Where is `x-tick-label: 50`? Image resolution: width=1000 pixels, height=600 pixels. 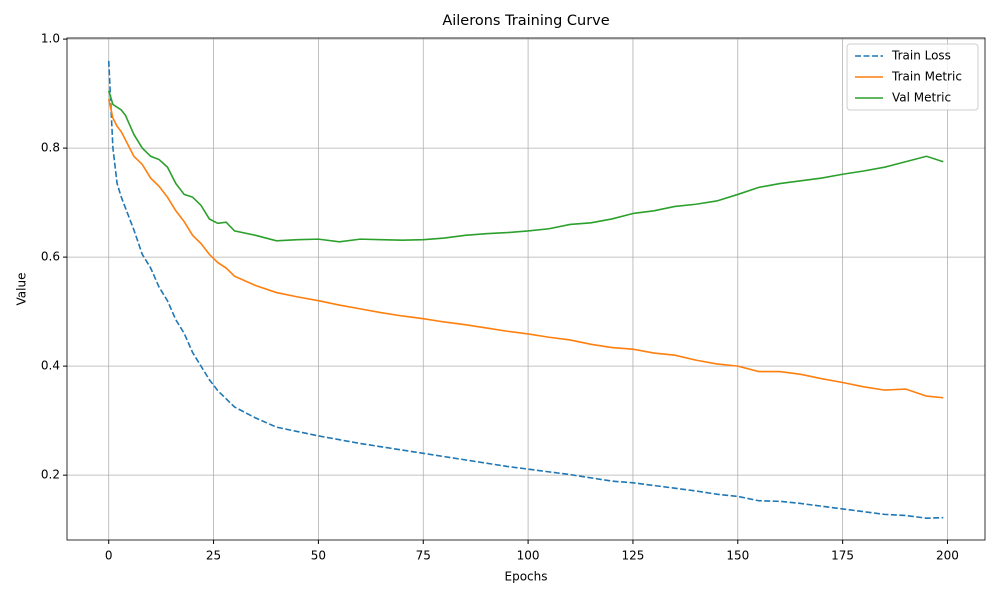 x-tick-label: 50 is located at coordinates (318, 556).